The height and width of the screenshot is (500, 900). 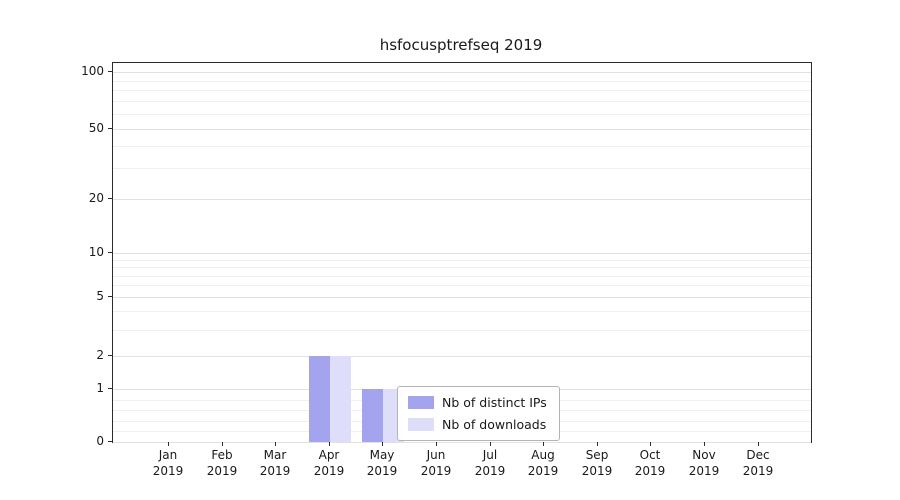 What do you see at coordinates (461, 45) in the screenshot?
I see `chart-title: hsfocusptrefseq 2019` at bounding box center [461, 45].